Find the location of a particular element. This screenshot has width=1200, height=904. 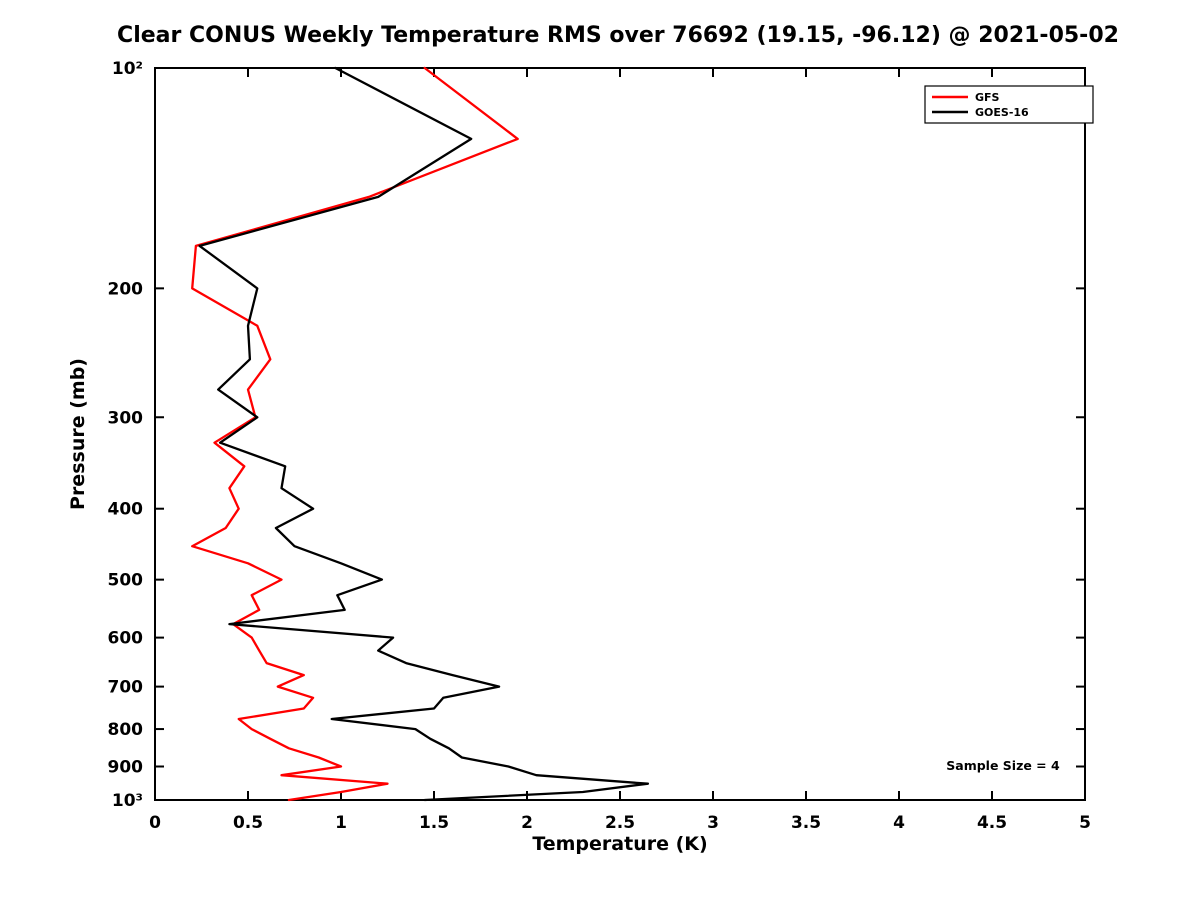

y-tick-label: 600 is located at coordinates (126, 639).